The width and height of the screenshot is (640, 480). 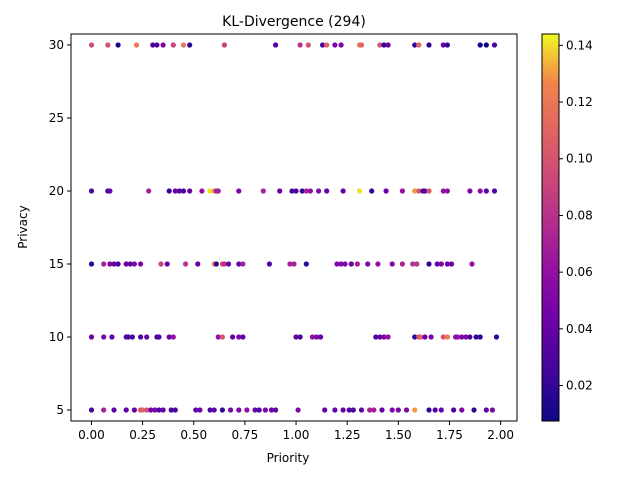 What do you see at coordinates (579, 329) in the screenshot?
I see `colorbar-tick-label: 0.04` at bounding box center [579, 329].